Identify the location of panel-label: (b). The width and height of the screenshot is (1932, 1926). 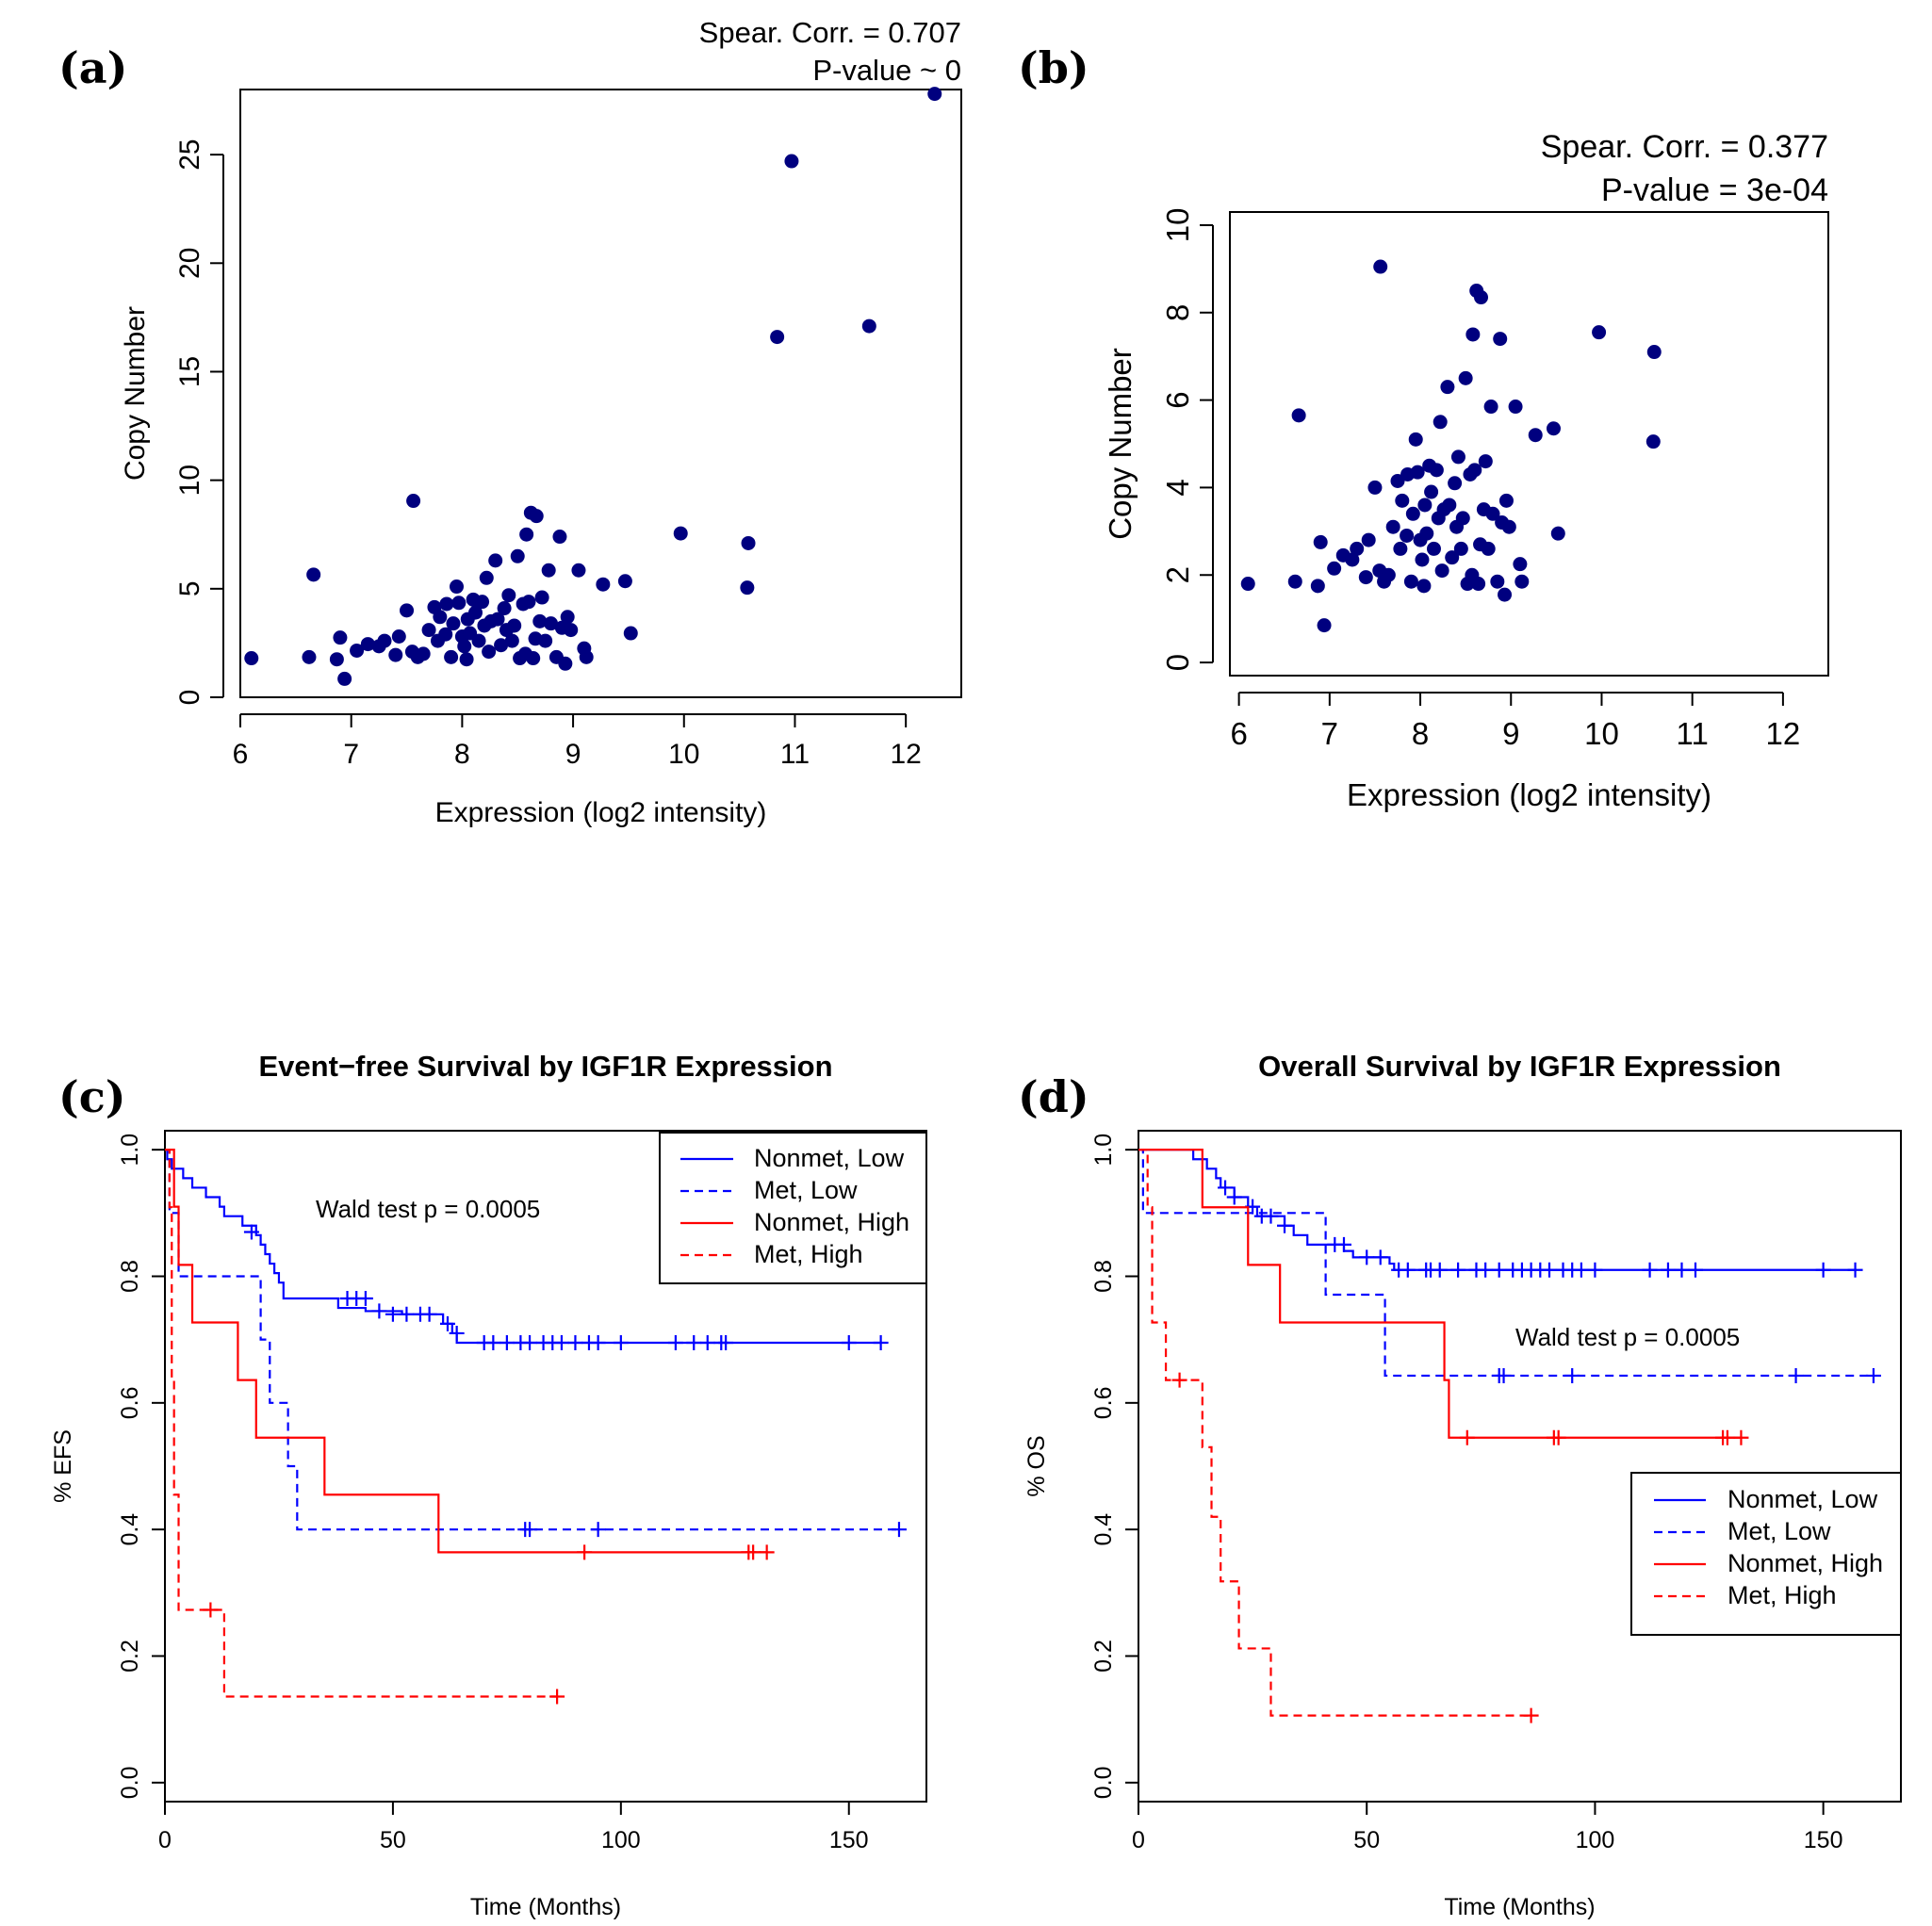
(1053, 67).